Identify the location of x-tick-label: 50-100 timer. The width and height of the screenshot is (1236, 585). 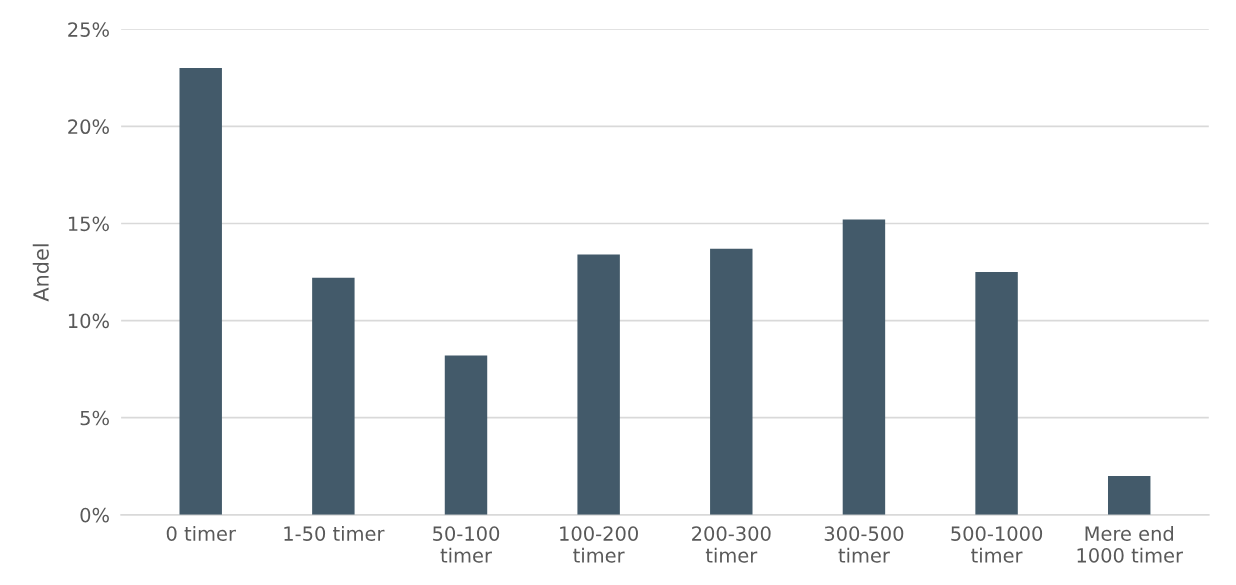
(466, 544).